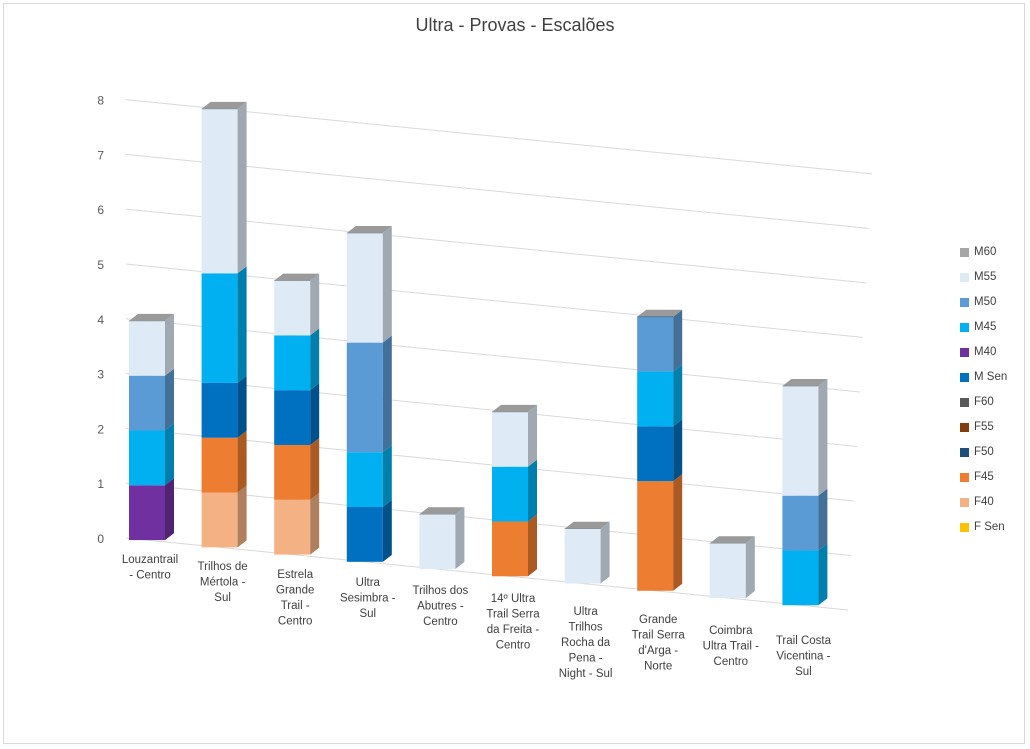  I want to click on legend-item: F50, so click(977, 452).